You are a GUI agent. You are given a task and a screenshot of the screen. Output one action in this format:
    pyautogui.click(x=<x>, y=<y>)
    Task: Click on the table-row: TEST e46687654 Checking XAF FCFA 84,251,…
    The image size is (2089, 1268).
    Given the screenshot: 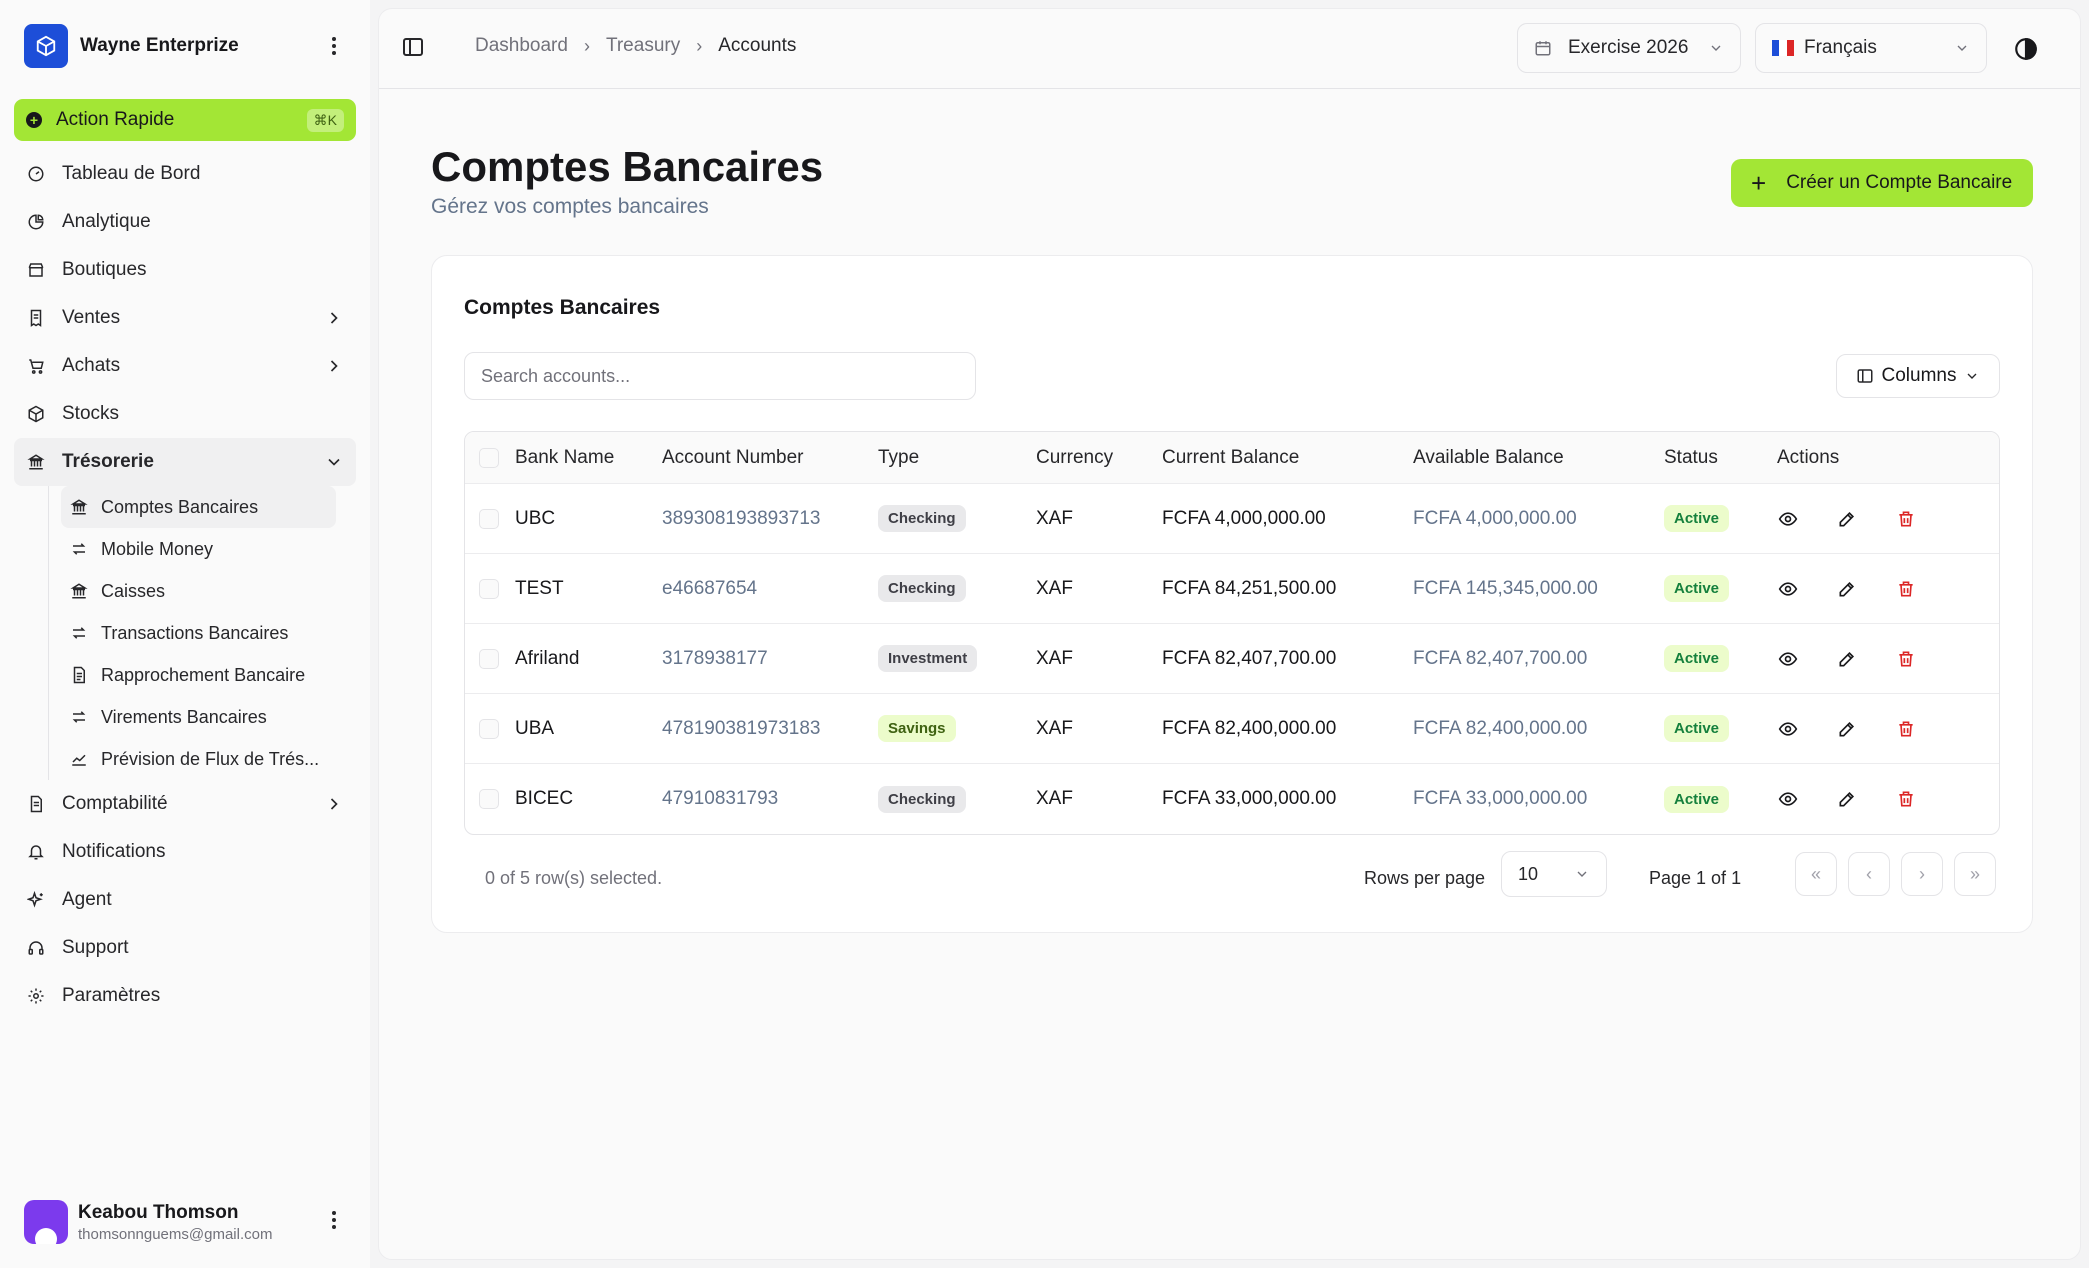 What is the action you would take?
    pyautogui.click(x=1232, y=589)
    